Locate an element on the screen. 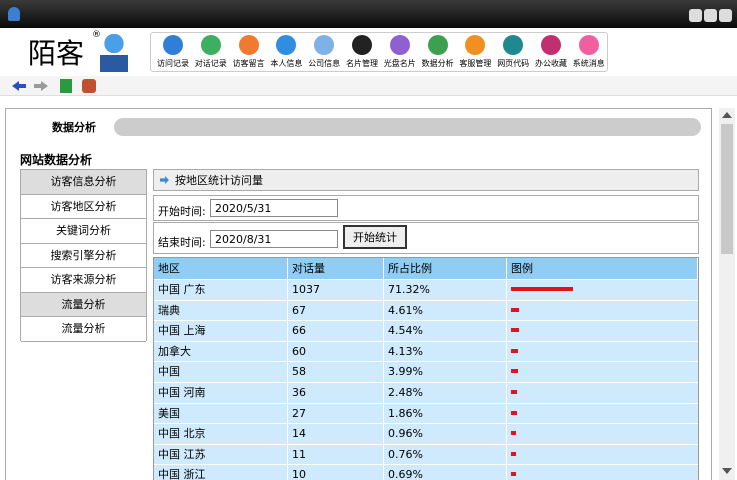 Image resolution: width=737 pixels, height=480 pixels. table-cell: 36 is located at coordinates (336, 392).